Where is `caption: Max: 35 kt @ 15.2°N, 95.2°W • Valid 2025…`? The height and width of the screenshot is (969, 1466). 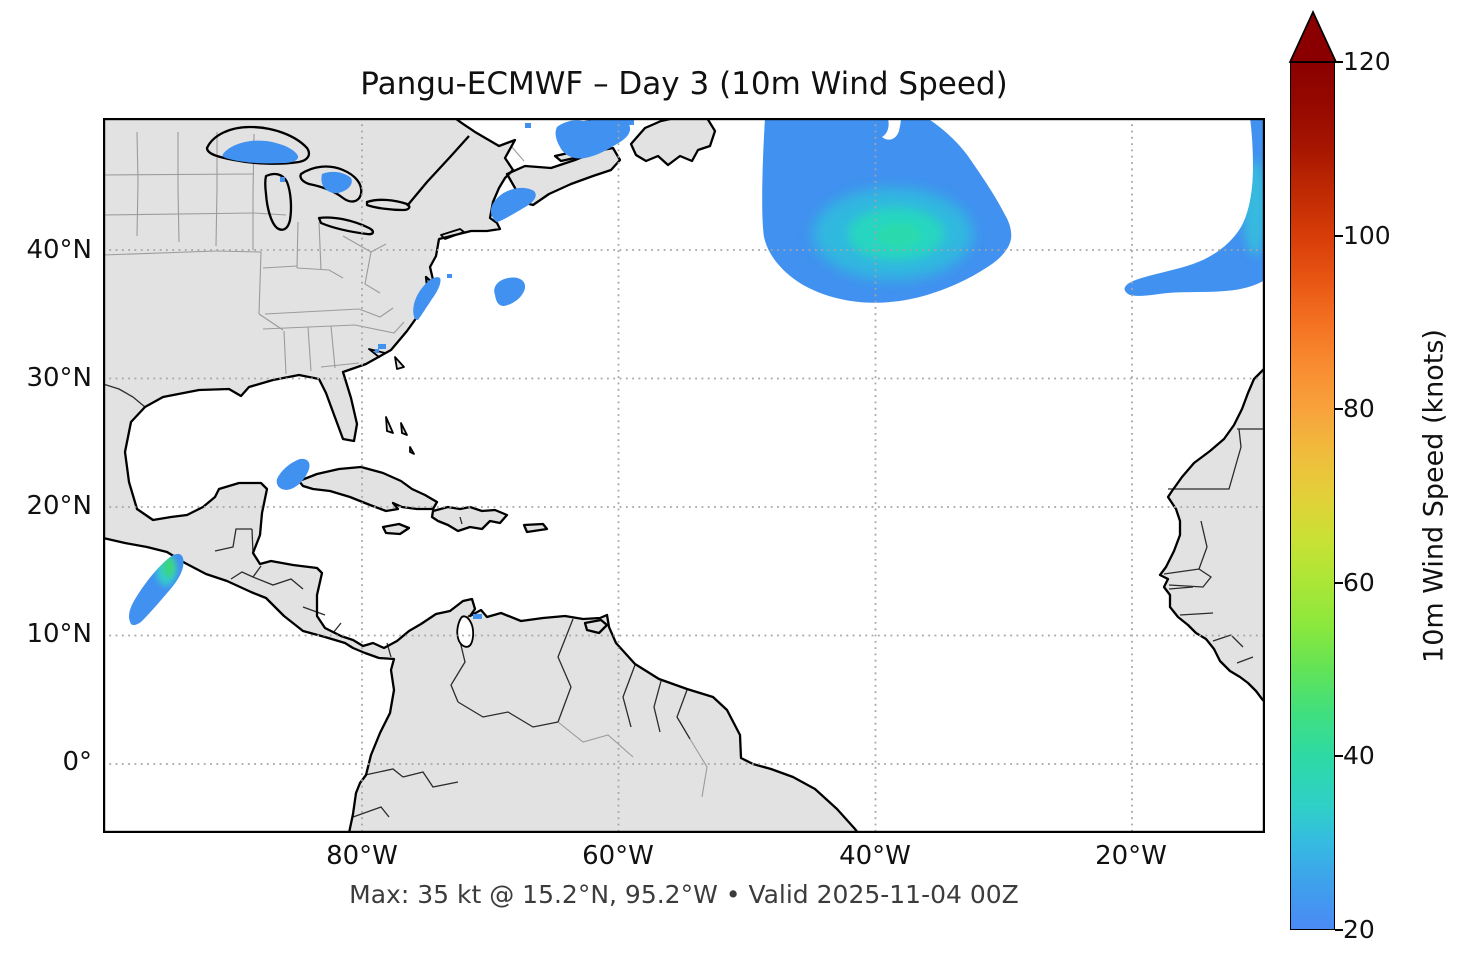 caption: Max: 35 kt @ 15.2°N, 95.2°W • Valid 2025… is located at coordinates (684, 894).